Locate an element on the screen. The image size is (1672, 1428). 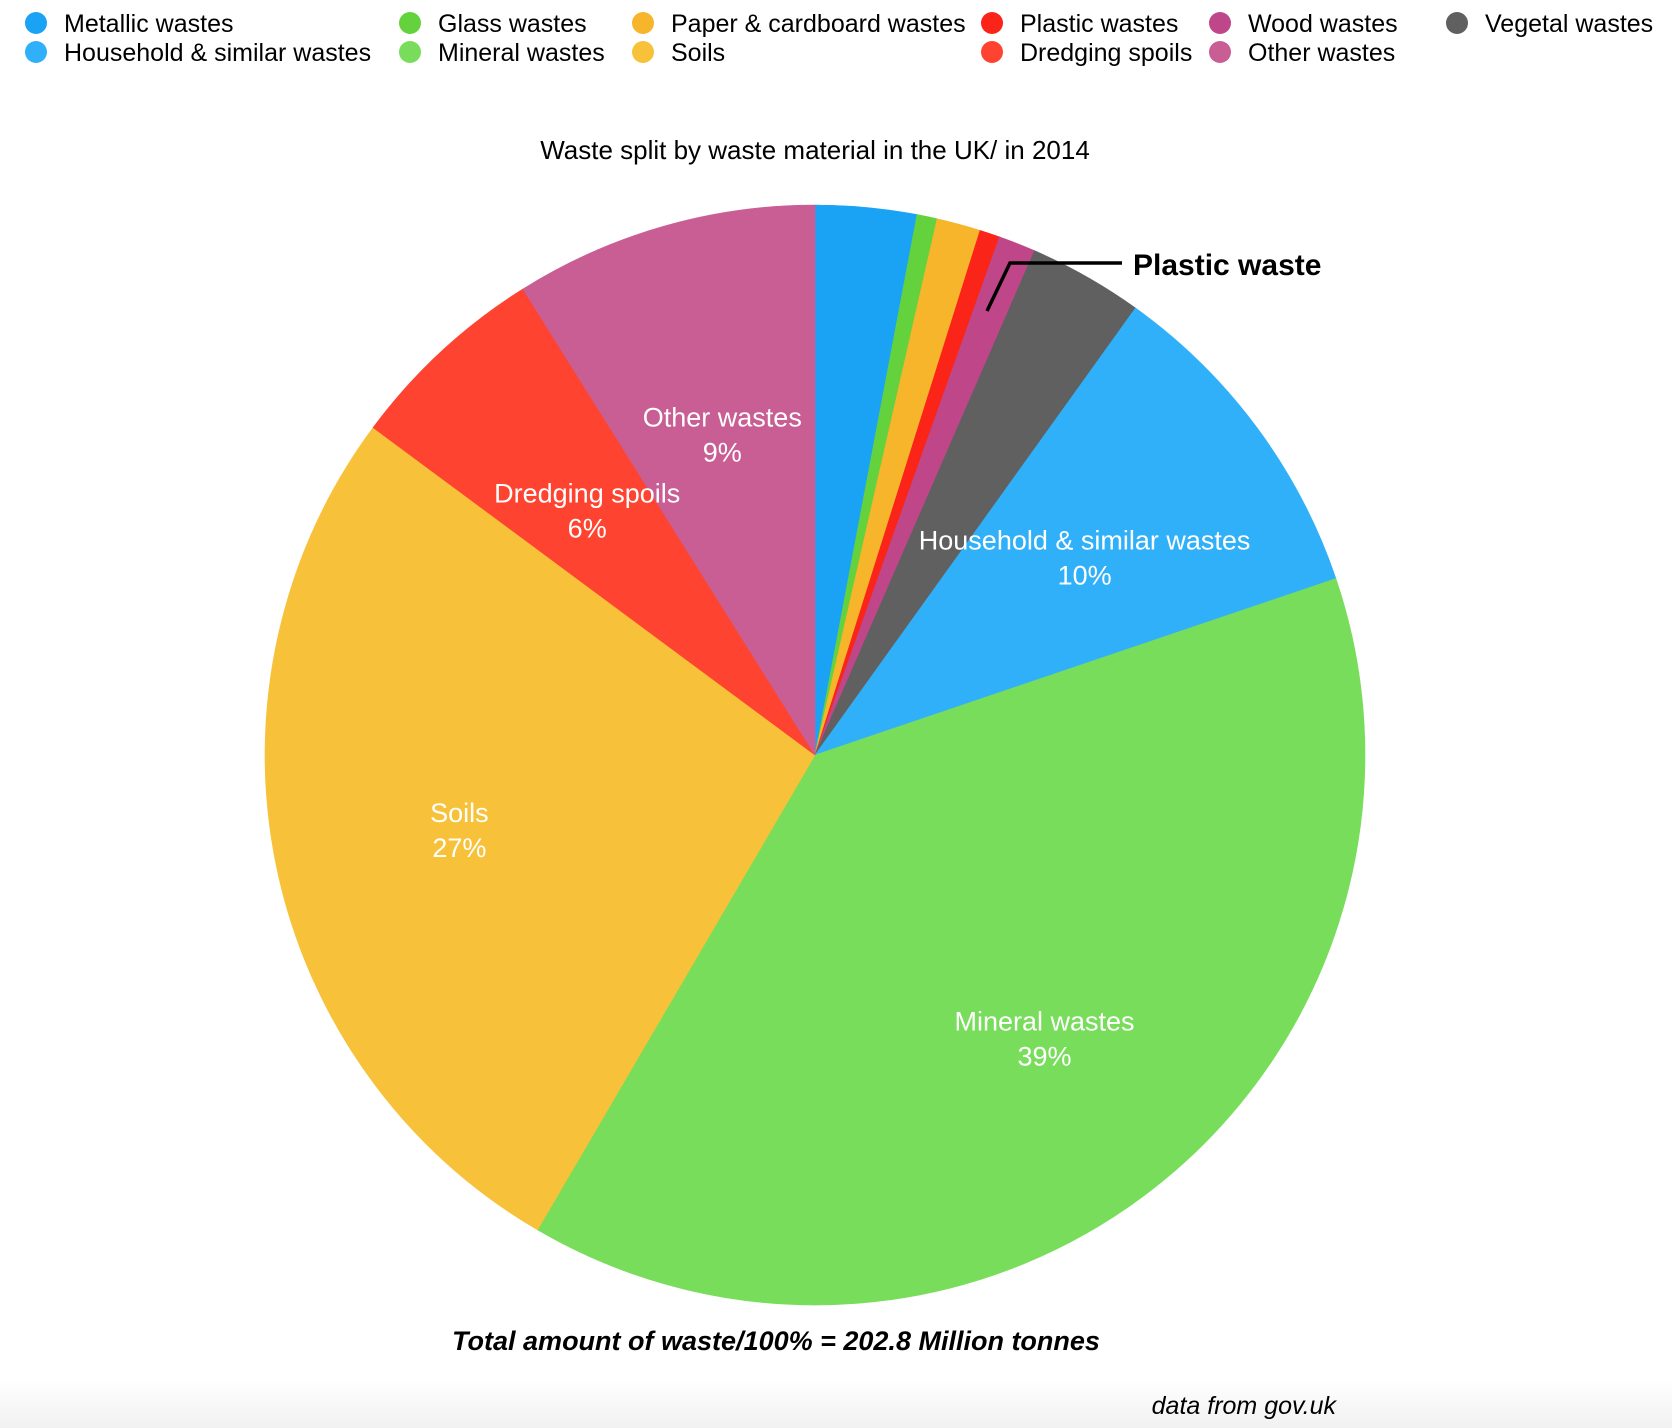
legend-item-soils: Soils is located at coordinates (678, 53).